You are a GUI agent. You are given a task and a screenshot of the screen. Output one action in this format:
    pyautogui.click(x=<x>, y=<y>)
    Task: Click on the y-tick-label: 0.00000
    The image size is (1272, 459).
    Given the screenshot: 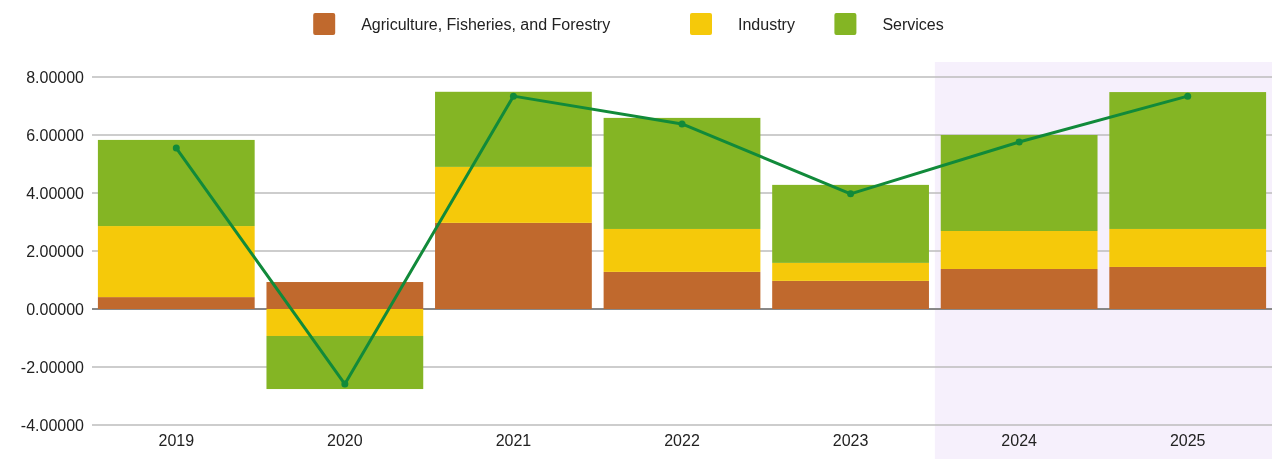 What is the action you would take?
    pyautogui.click(x=55, y=309)
    